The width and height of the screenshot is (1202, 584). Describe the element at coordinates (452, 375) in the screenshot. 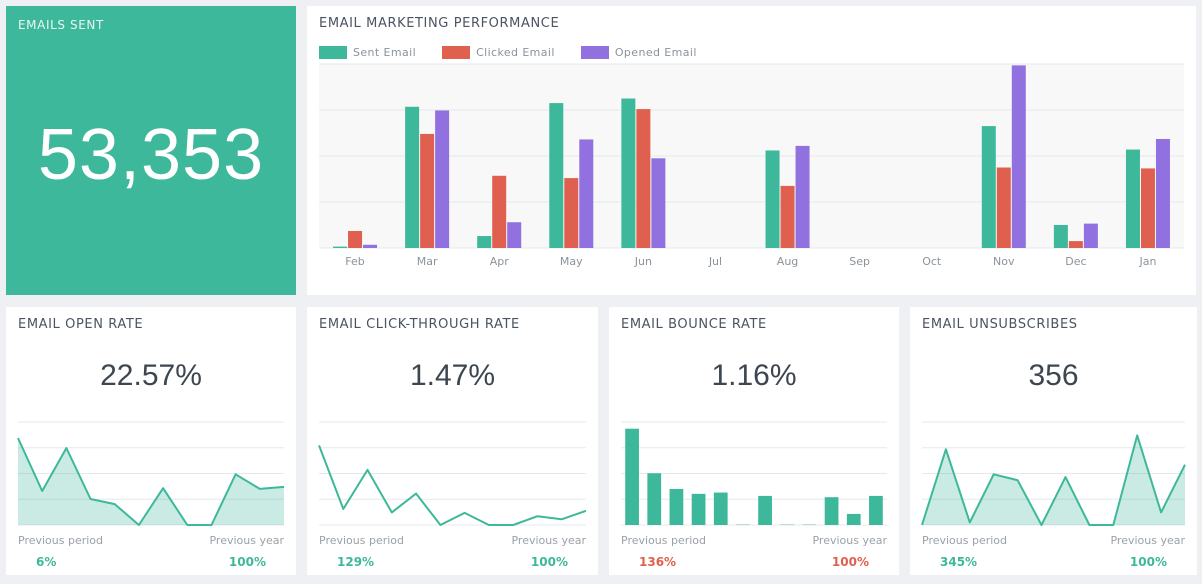

I see `click-through-rate-value: 1.47%` at that location.